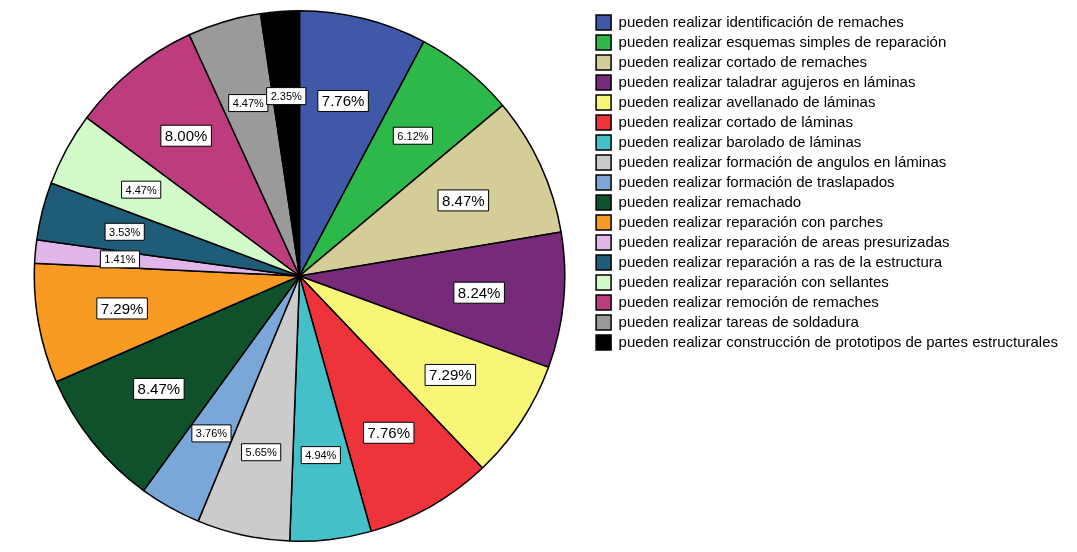 The width and height of the screenshot is (1077, 552). What do you see at coordinates (710, 201) in the screenshot?
I see `legend-label: pueden realizar remachado` at bounding box center [710, 201].